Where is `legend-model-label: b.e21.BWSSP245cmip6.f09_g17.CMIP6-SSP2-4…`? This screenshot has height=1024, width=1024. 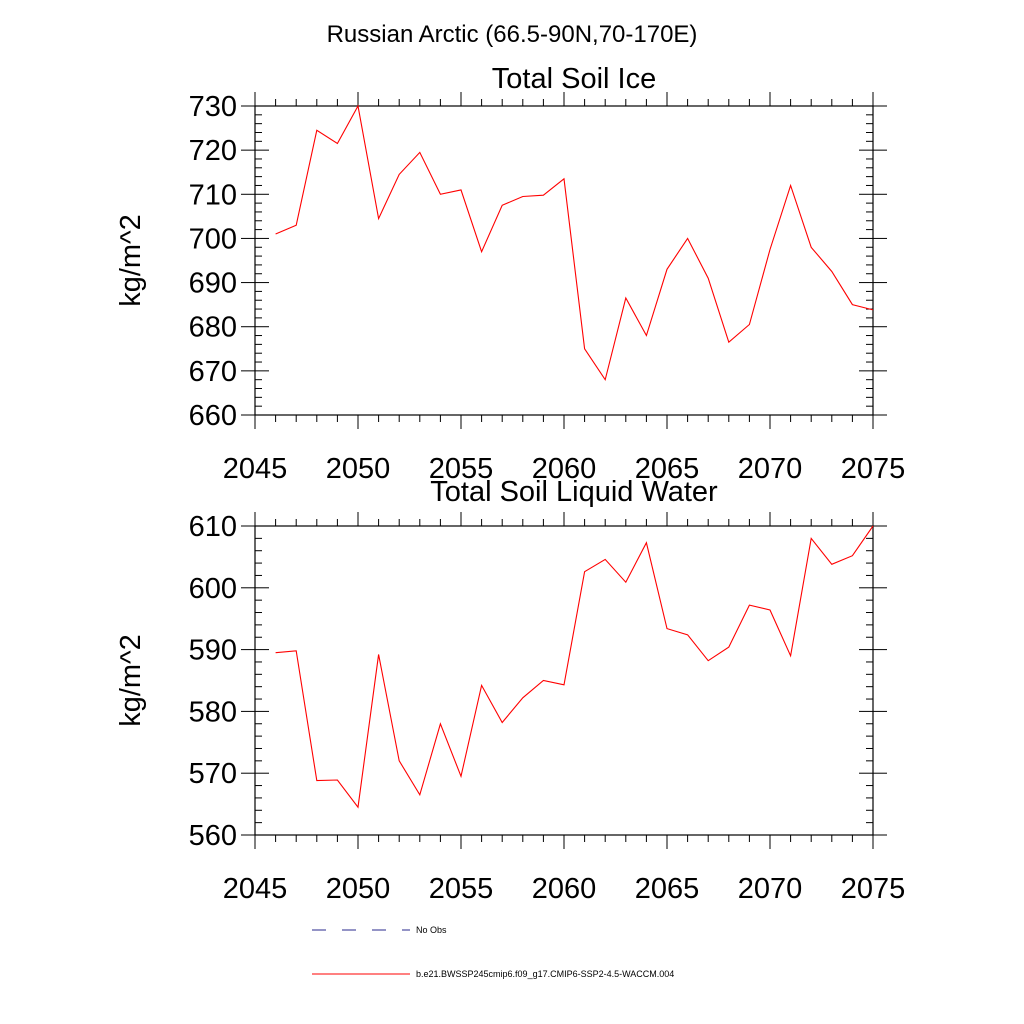 legend-model-label: b.e21.BWSSP245cmip6.f09_g17.CMIP6-SSP2-4… is located at coordinates (545, 974).